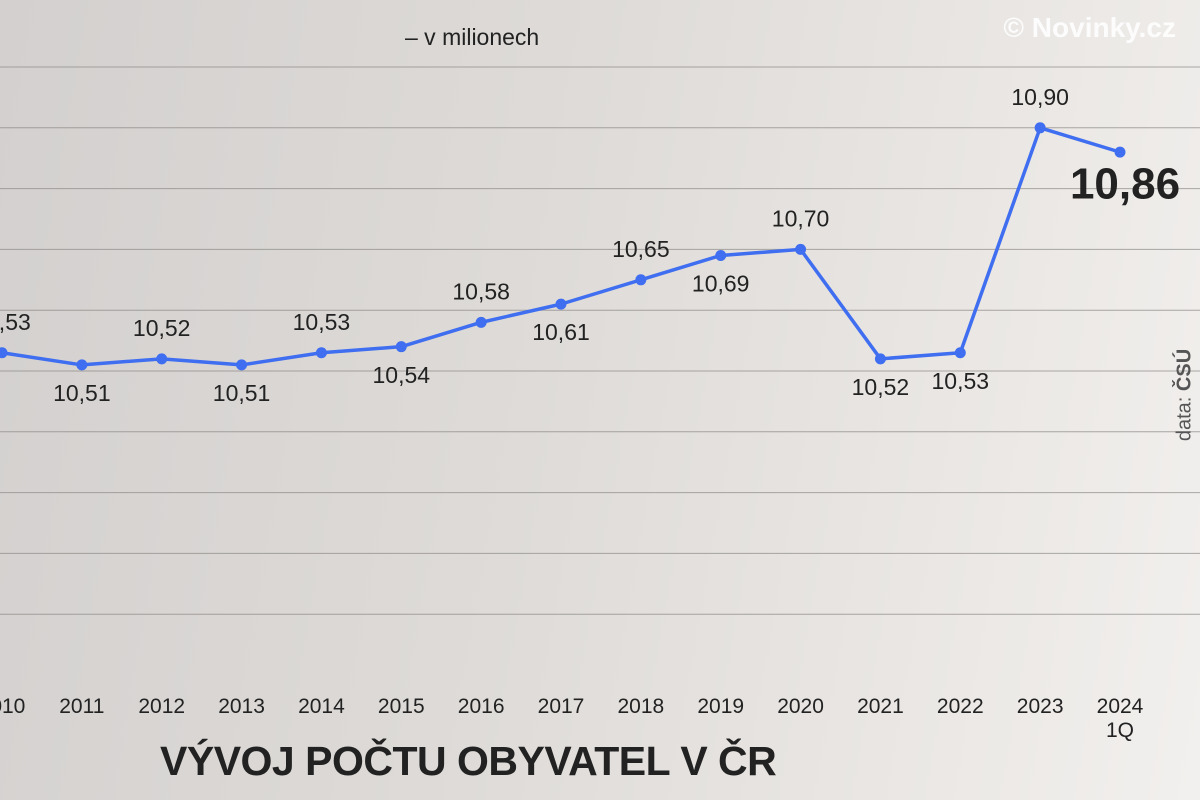  Describe the element at coordinates (561, 706) in the screenshot. I see `x-tick-label: 2017` at that location.